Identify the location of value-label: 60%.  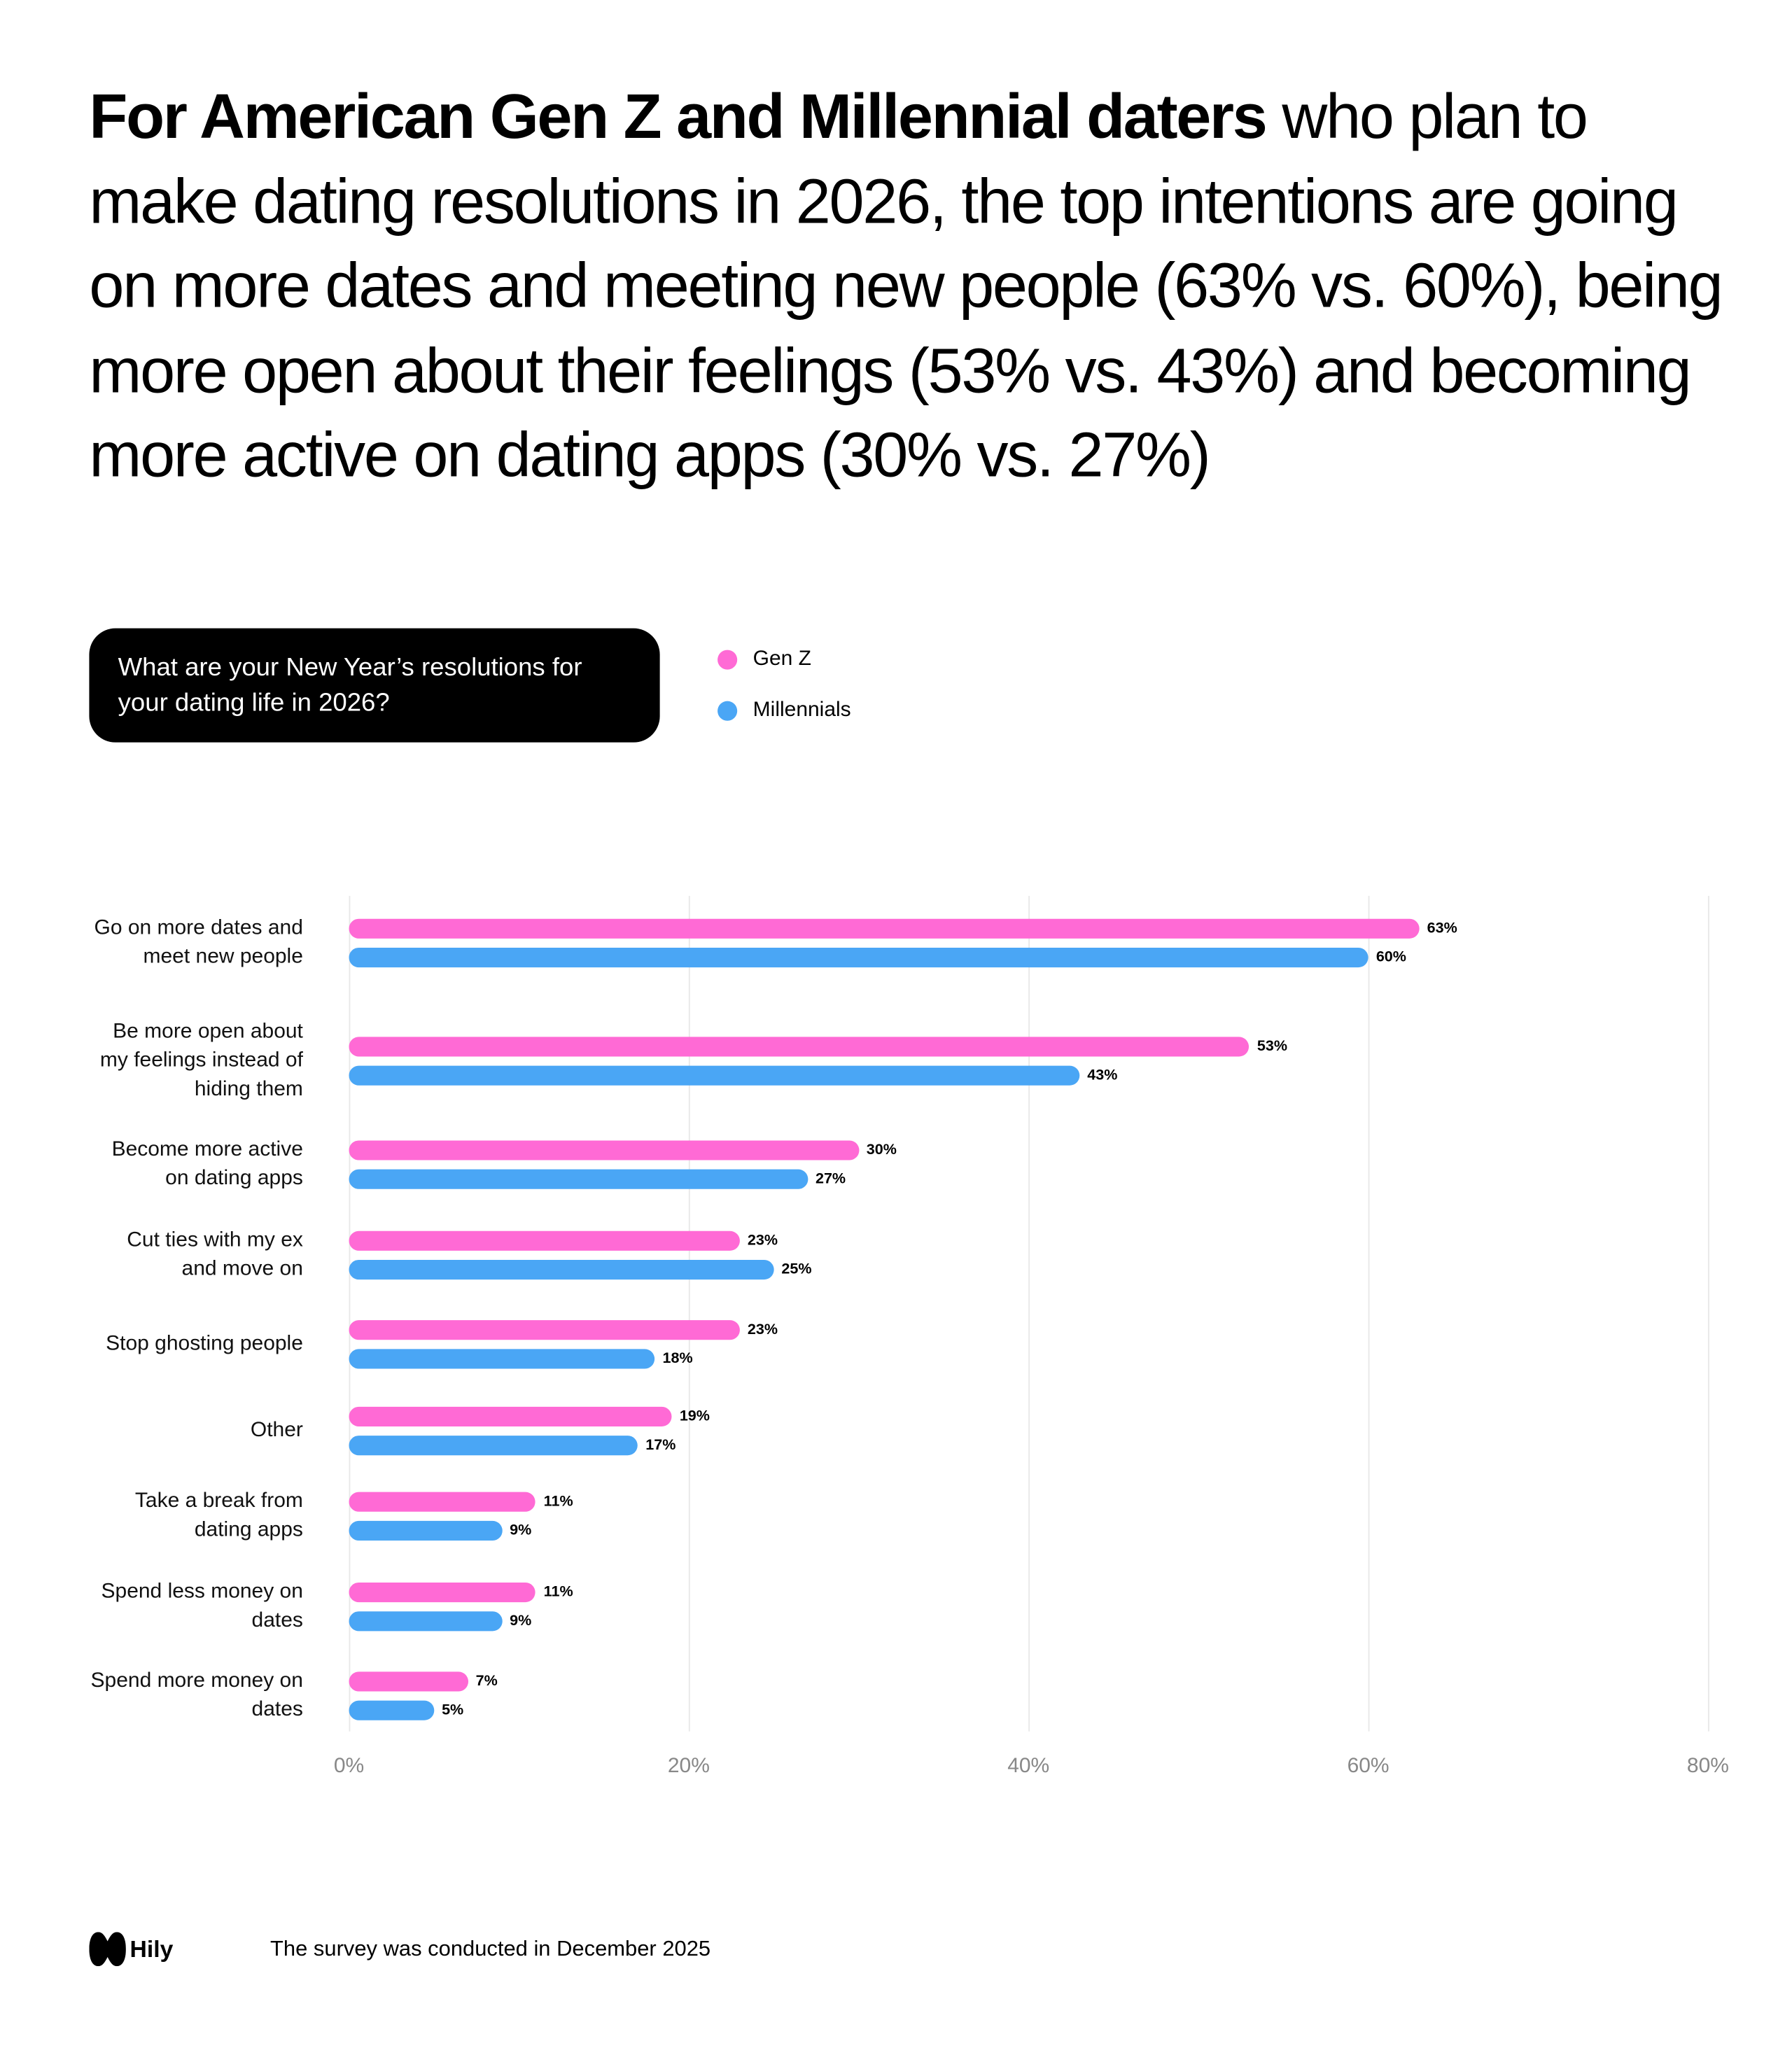
(1391, 958).